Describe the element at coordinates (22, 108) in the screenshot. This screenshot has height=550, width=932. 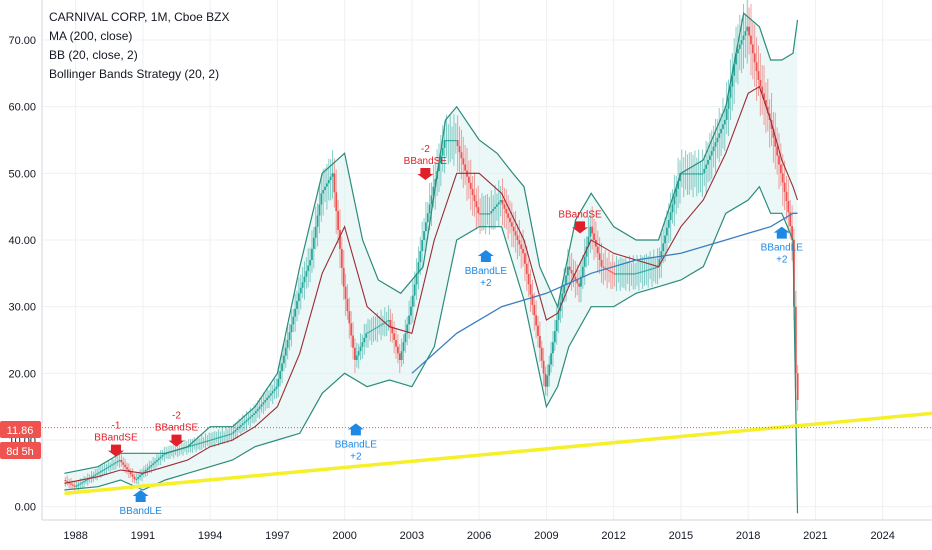
I see `y-tick-label-6: 60.00` at that location.